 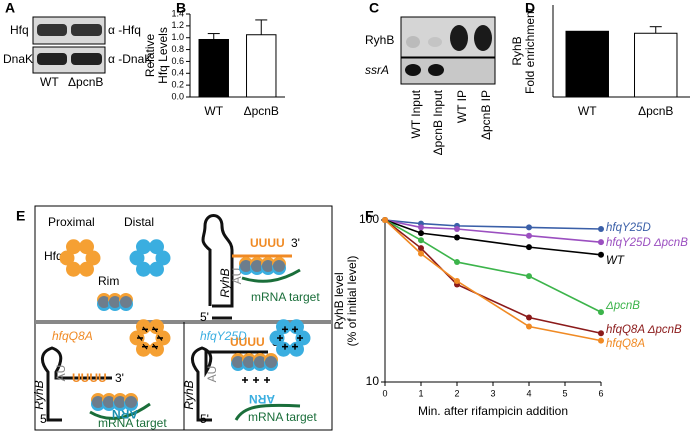 I want to click on panel-label: F, so click(x=369, y=216).